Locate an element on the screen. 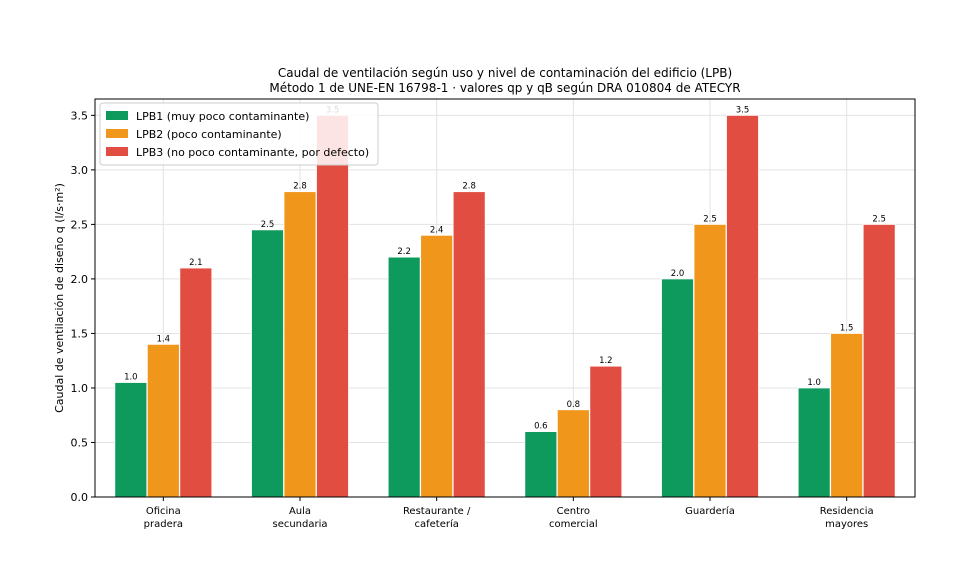  bar-value-label: 1.5 is located at coordinates (847, 328).